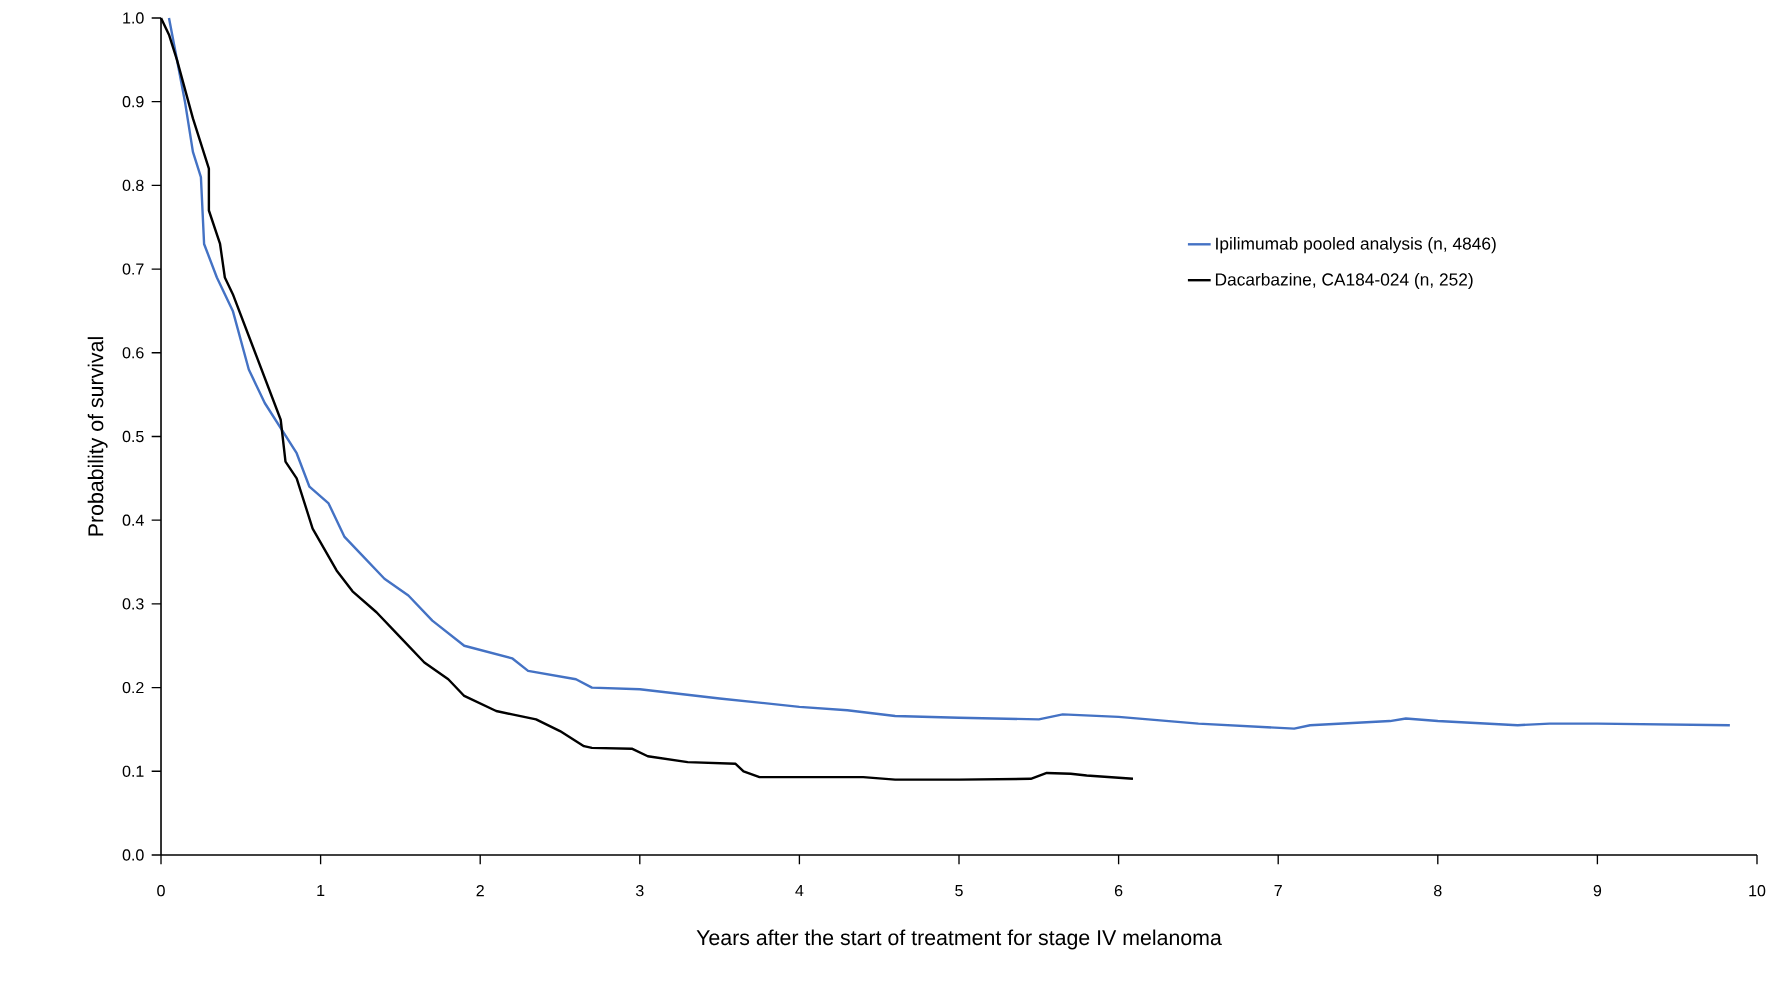 The width and height of the screenshot is (1781, 984). What do you see at coordinates (1356, 245) in the screenshot?
I see `legend-label: Ipilimumab pooled analysis (n, 4846)` at bounding box center [1356, 245].